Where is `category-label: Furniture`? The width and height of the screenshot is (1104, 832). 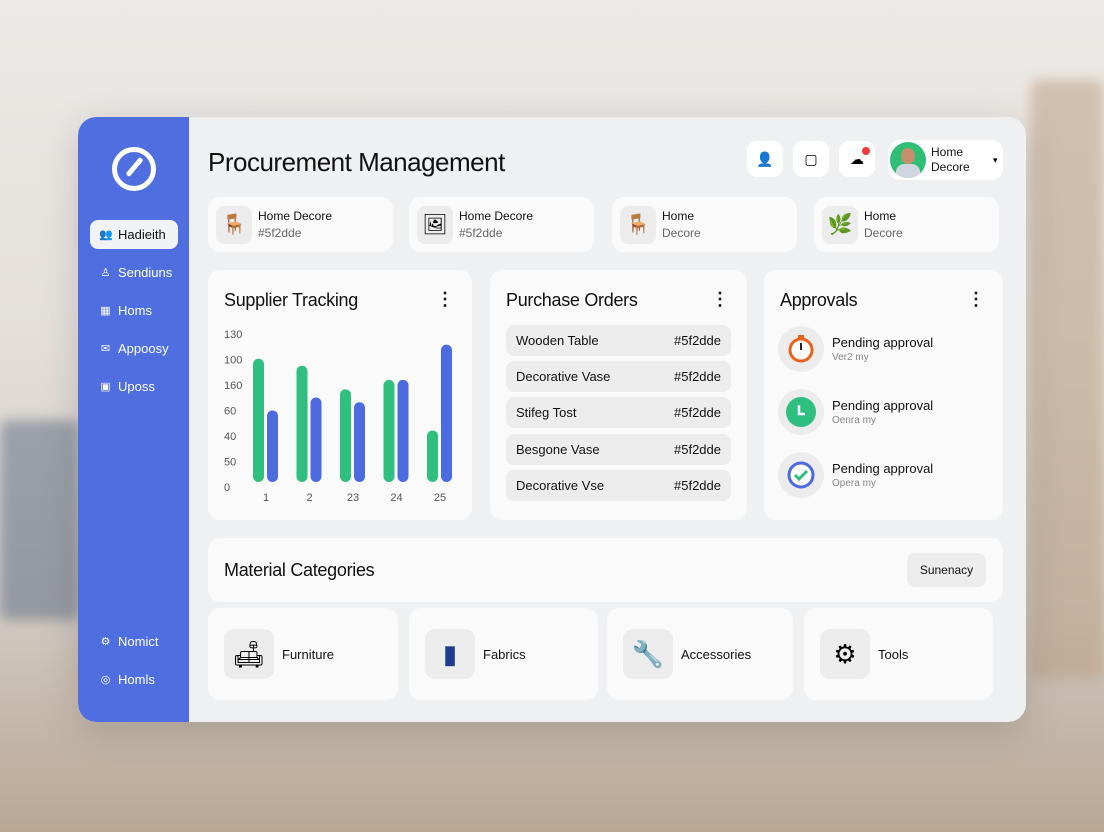
category-label: Furniture is located at coordinates (308, 654).